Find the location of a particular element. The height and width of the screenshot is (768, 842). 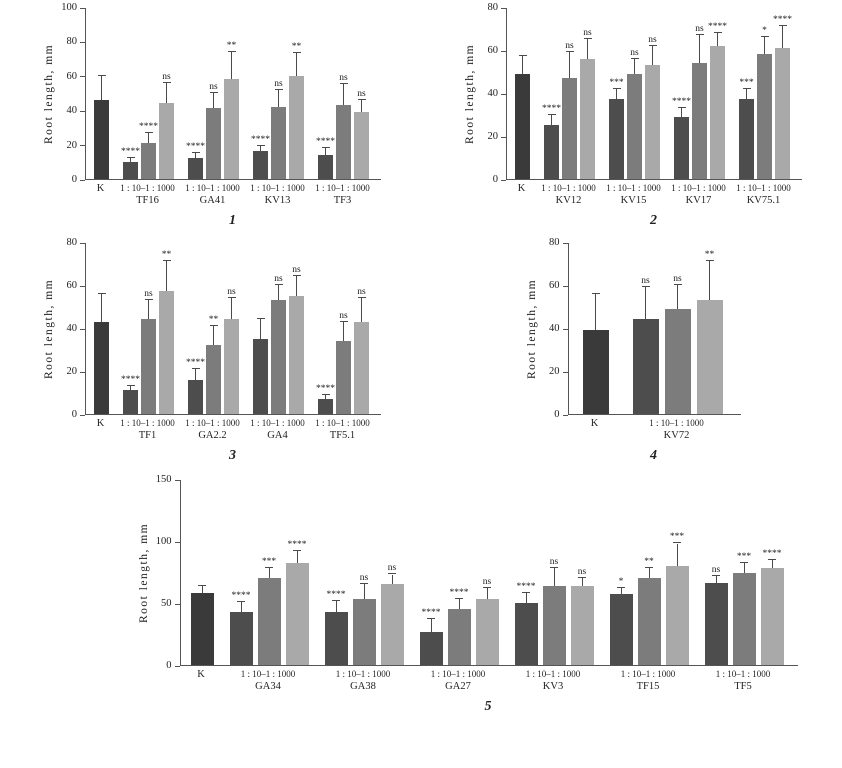

bar-slot is located at coordinates (101, 93).